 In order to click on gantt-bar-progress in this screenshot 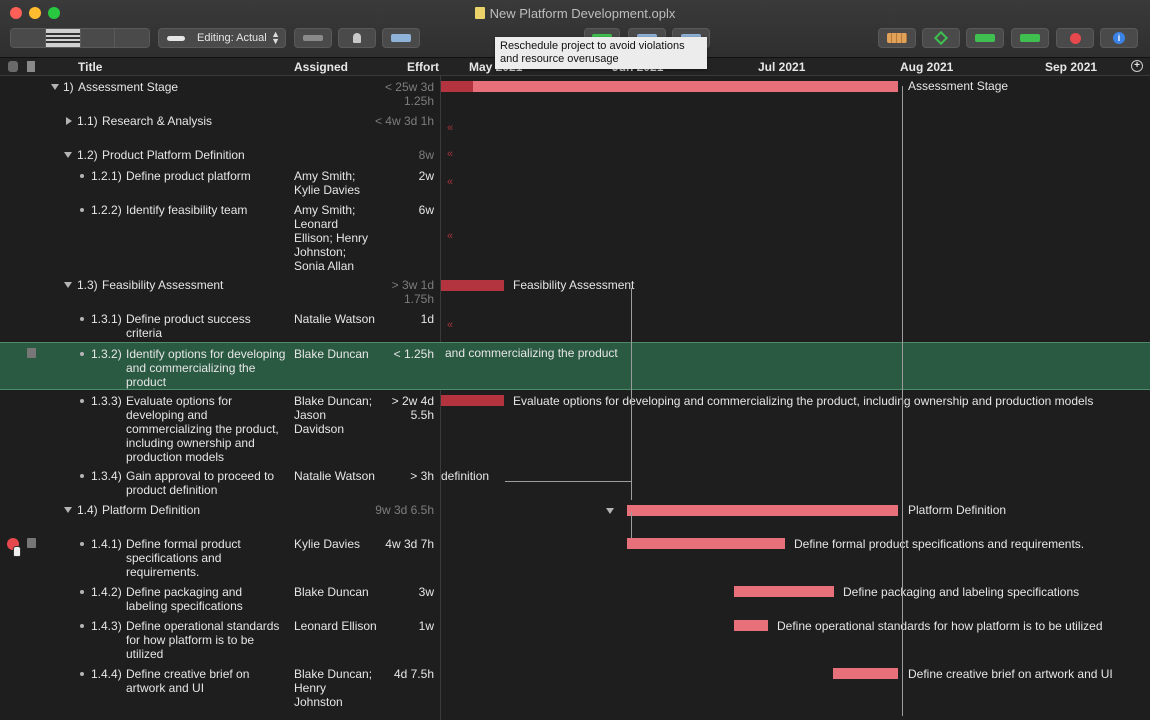, I will do `click(457, 86)`.